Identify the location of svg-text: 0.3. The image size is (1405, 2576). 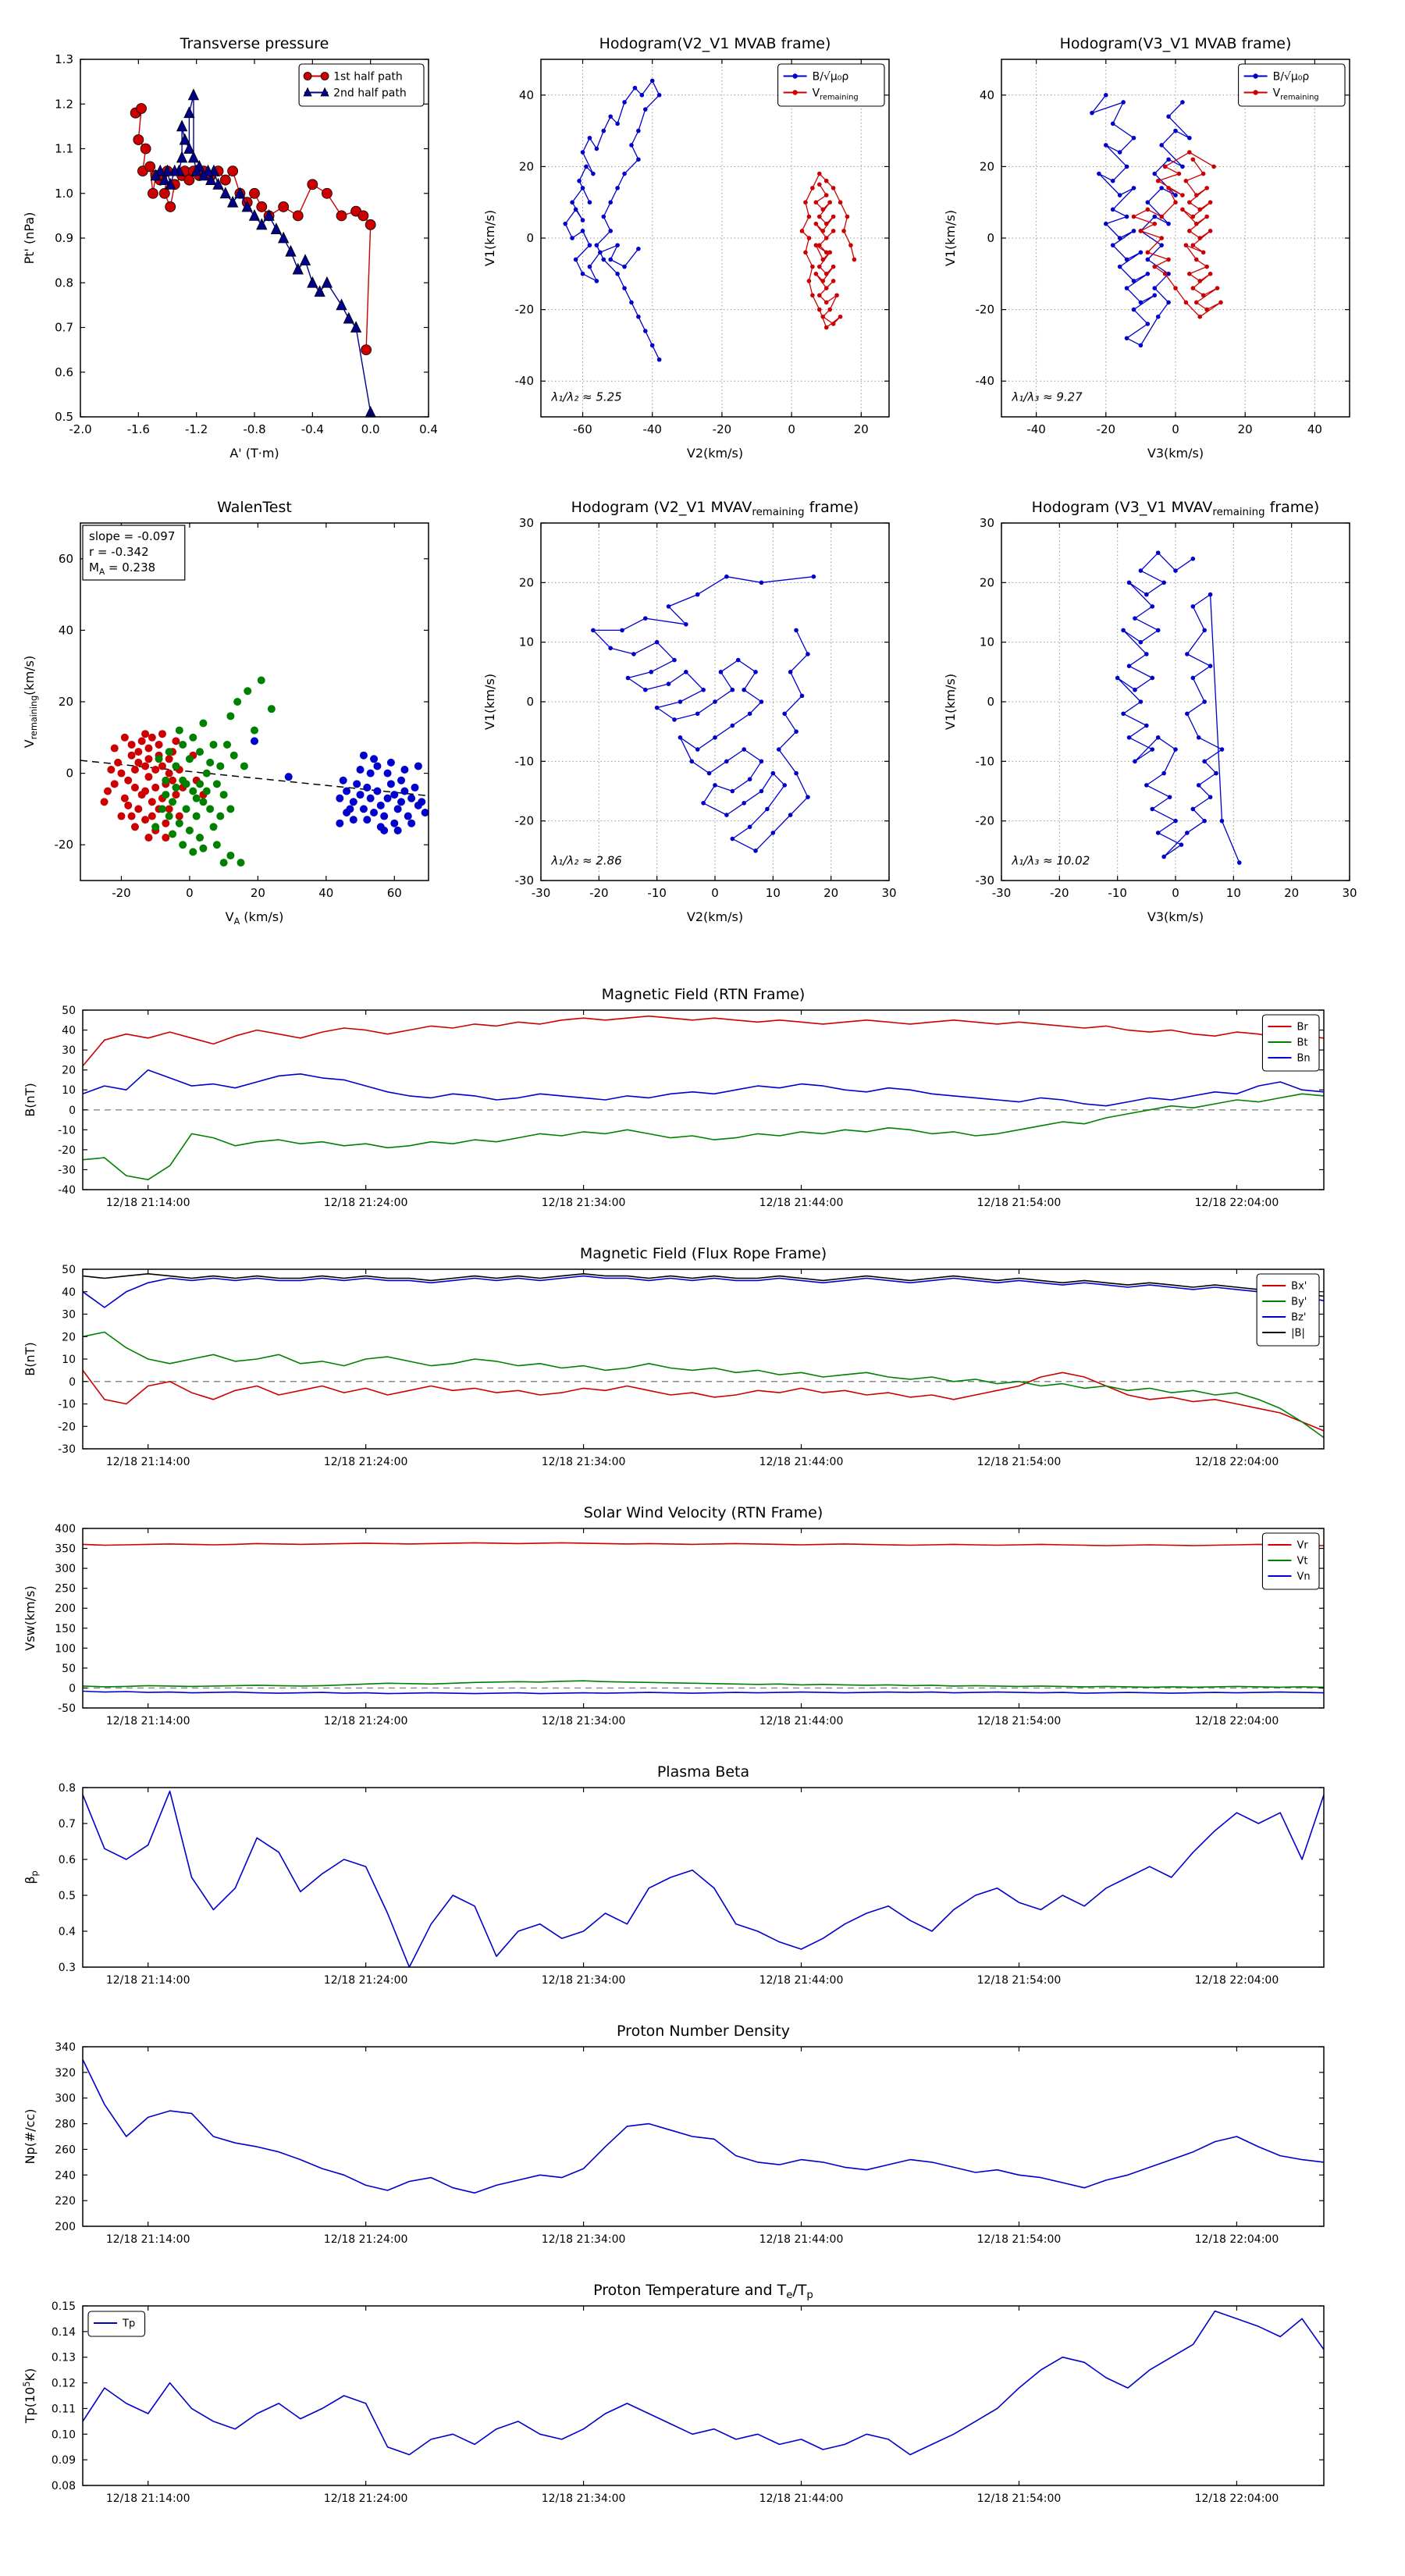
(68, 1968).